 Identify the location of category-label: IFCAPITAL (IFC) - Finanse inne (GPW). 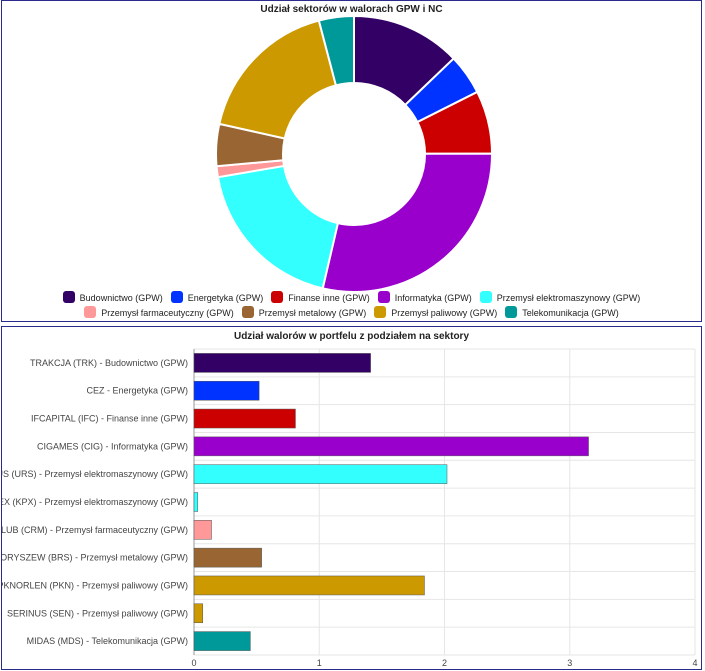
(109, 419).